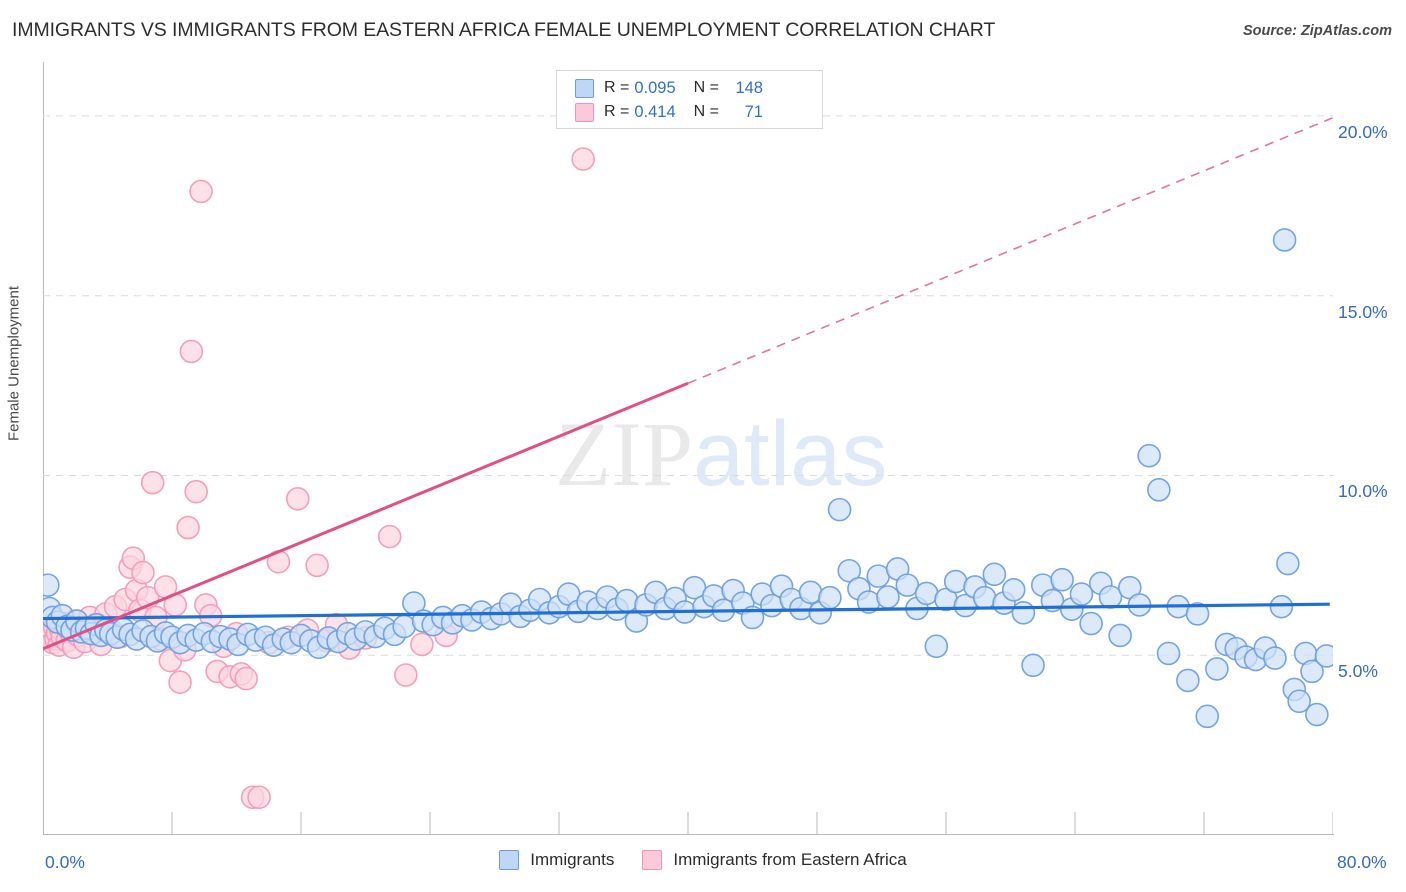  Describe the element at coordinates (655, 111) in the screenshot. I see `r-value-pink: 0.414` at that location.